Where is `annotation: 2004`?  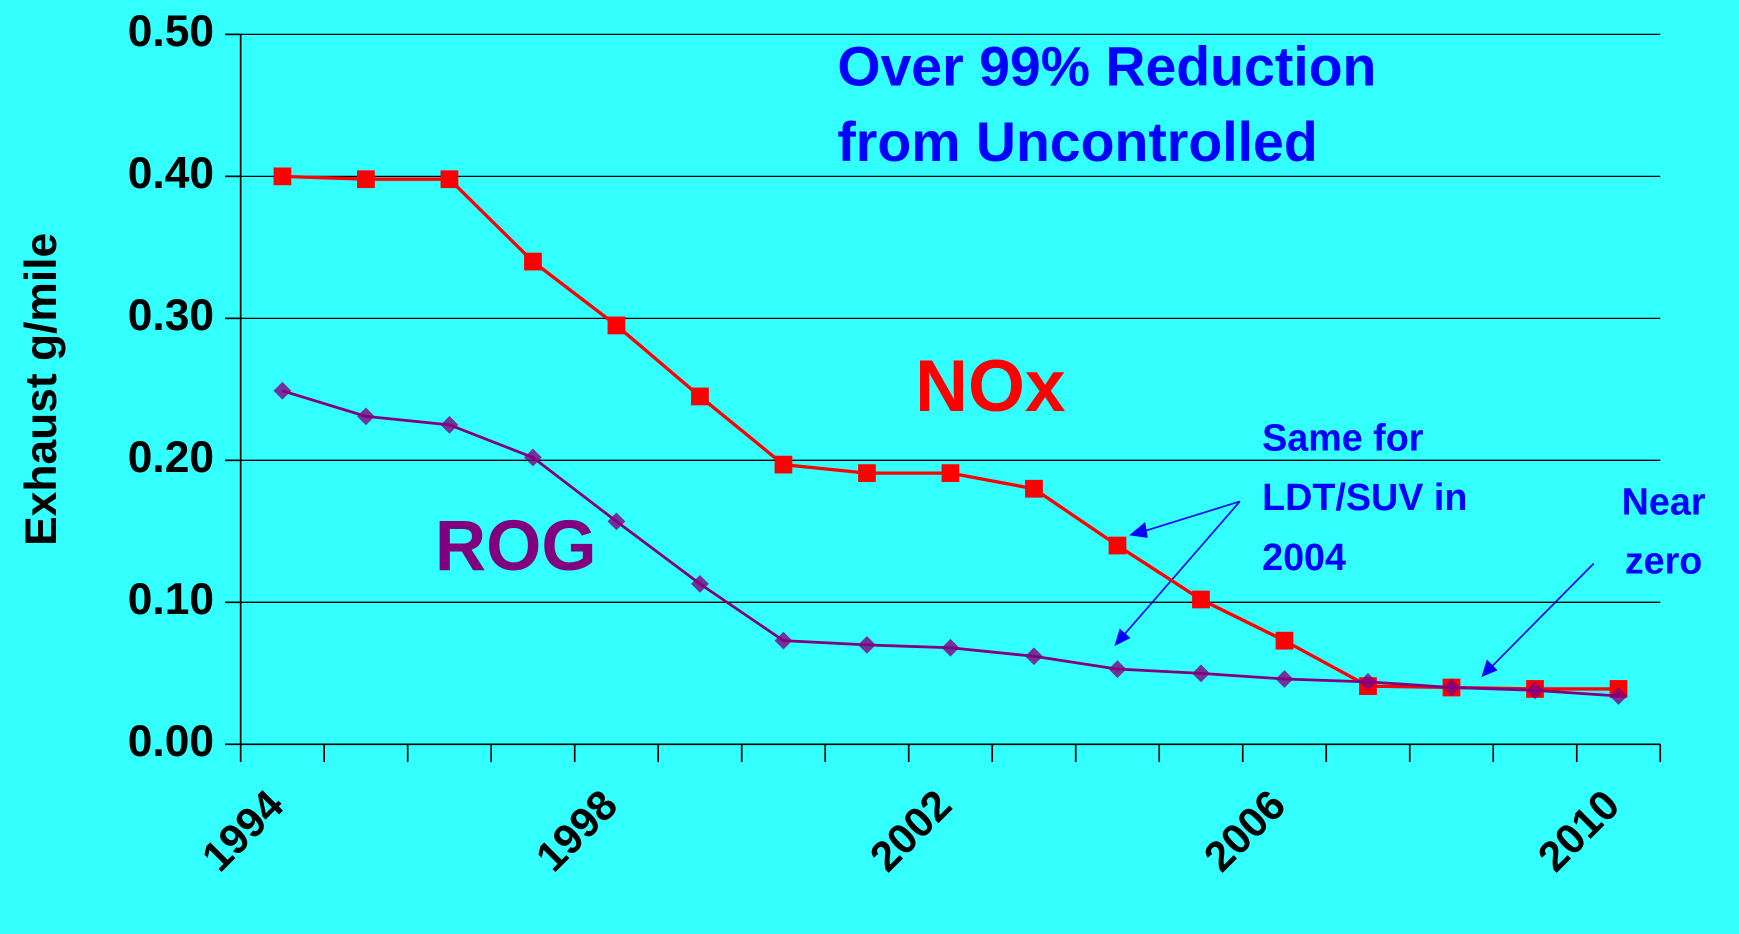
annotation: 2004 is located at coordinates (1304, 557).